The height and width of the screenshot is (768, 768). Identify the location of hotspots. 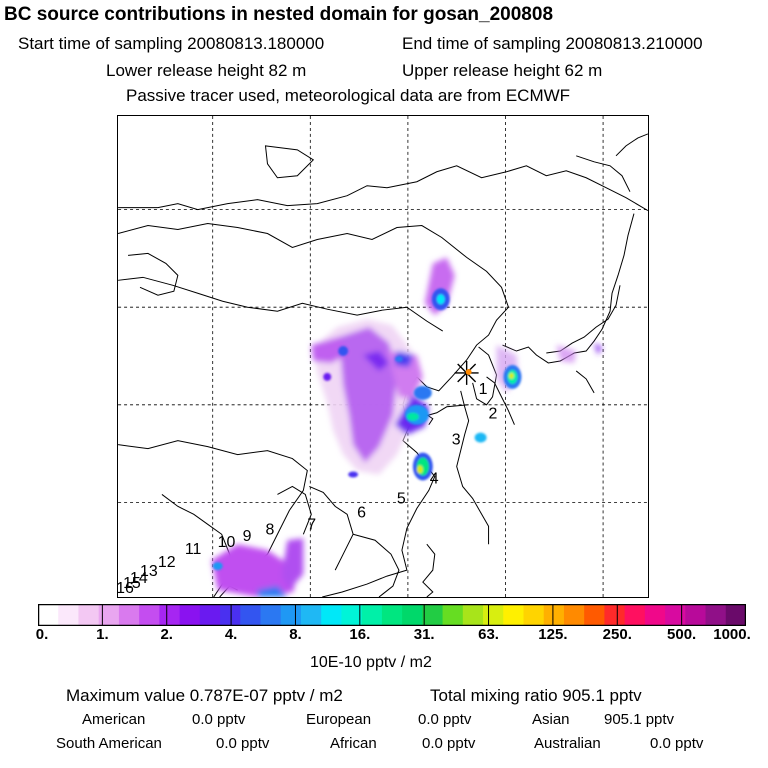
(367, 429).